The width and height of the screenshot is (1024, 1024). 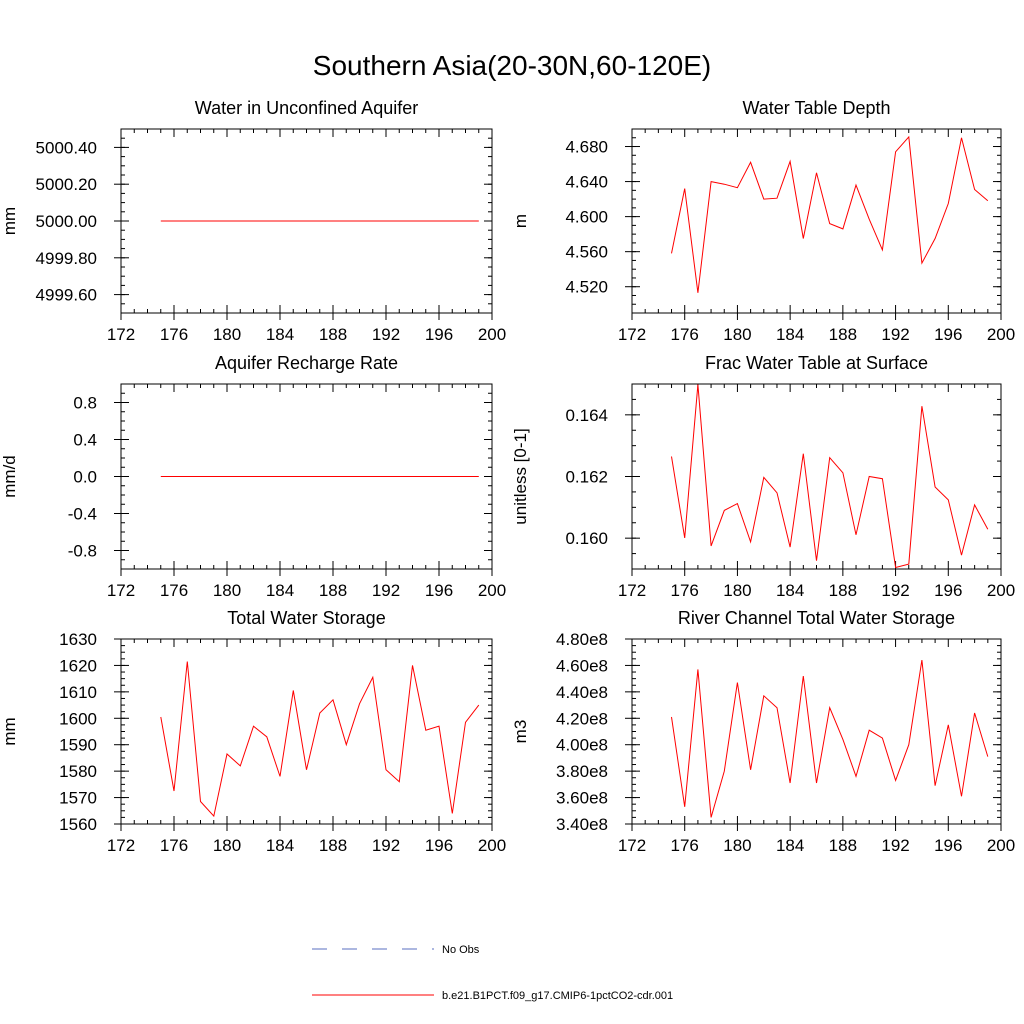 I want to click on y-tick-label: 3.40e8, so click(x=582, y=824).